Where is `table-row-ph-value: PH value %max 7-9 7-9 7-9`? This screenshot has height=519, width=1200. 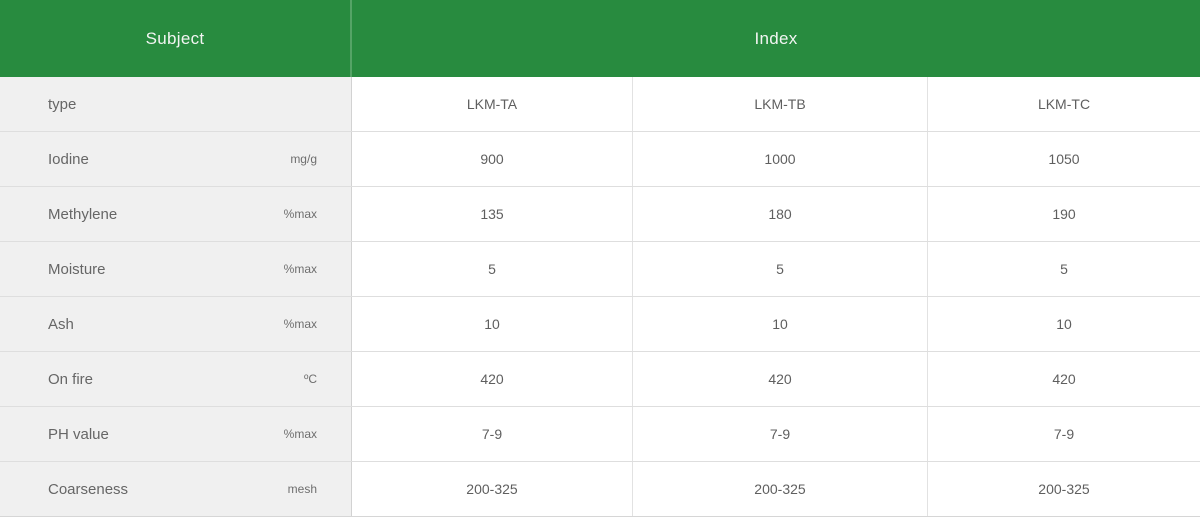
table-row-ph-value: PH value %max 7-9 7-9 7-9 is located at coordinates (600, 434).